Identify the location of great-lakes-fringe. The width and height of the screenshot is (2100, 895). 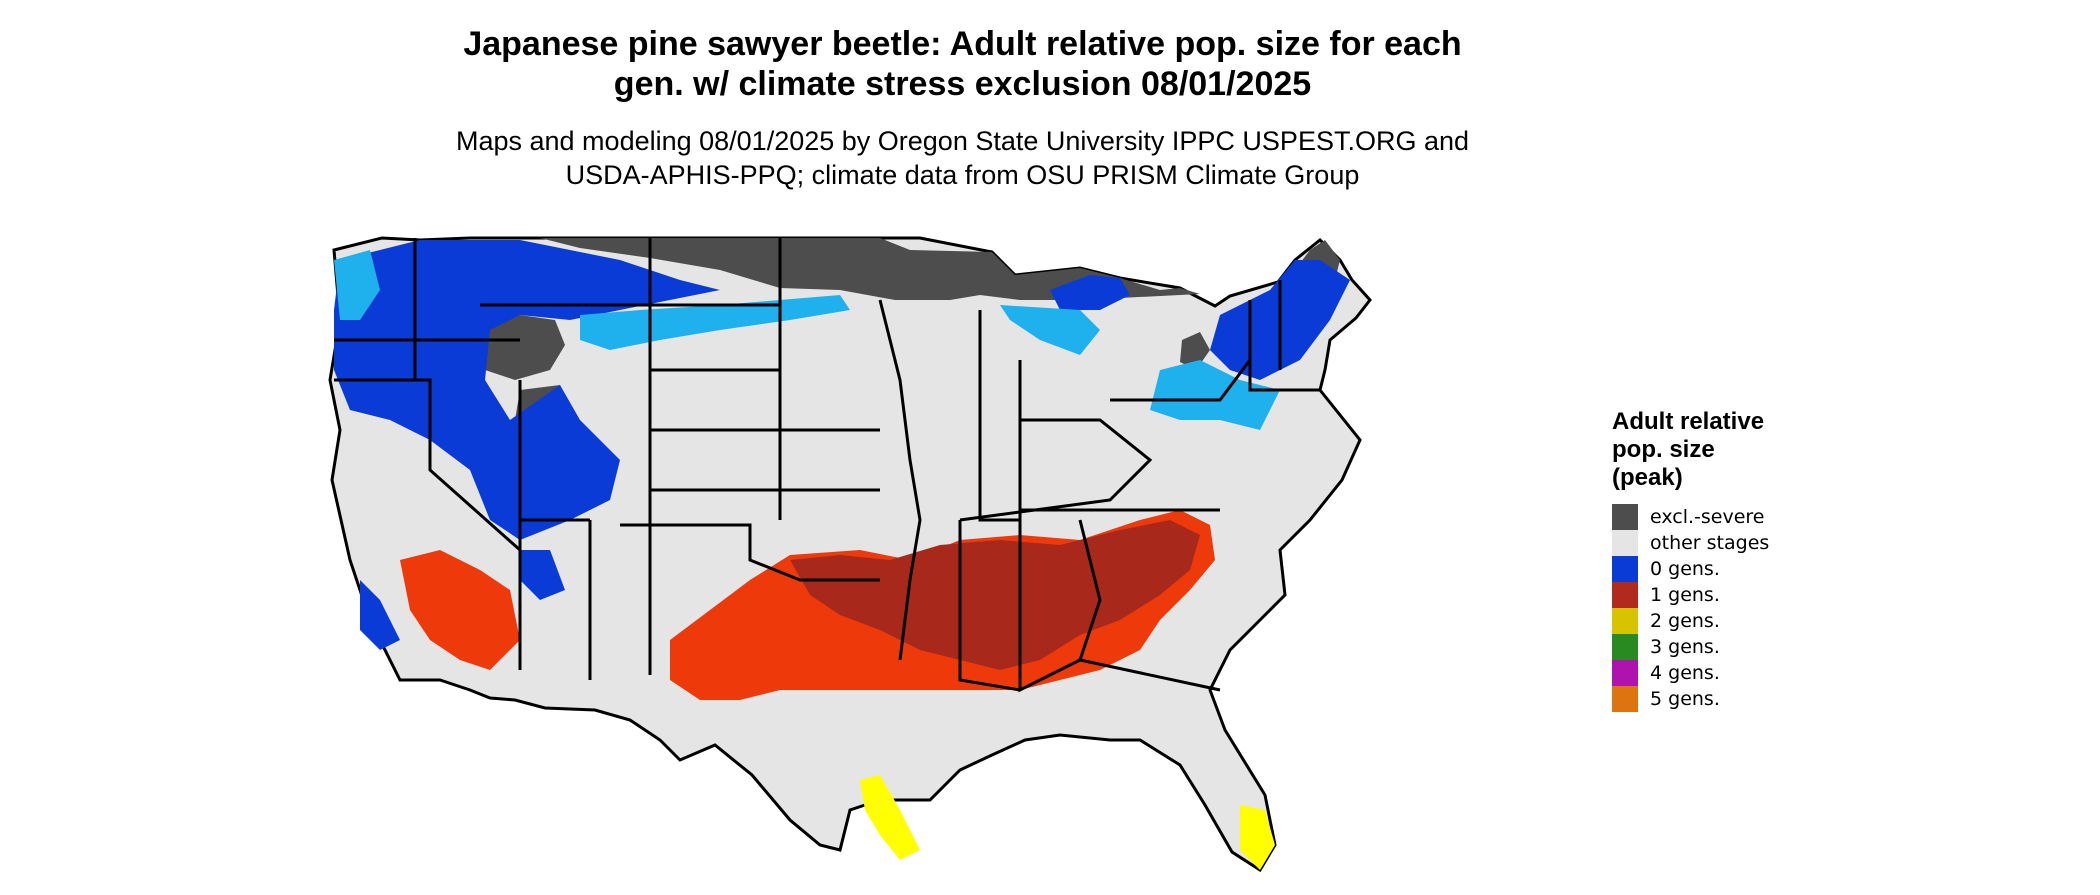
(1050, 330).